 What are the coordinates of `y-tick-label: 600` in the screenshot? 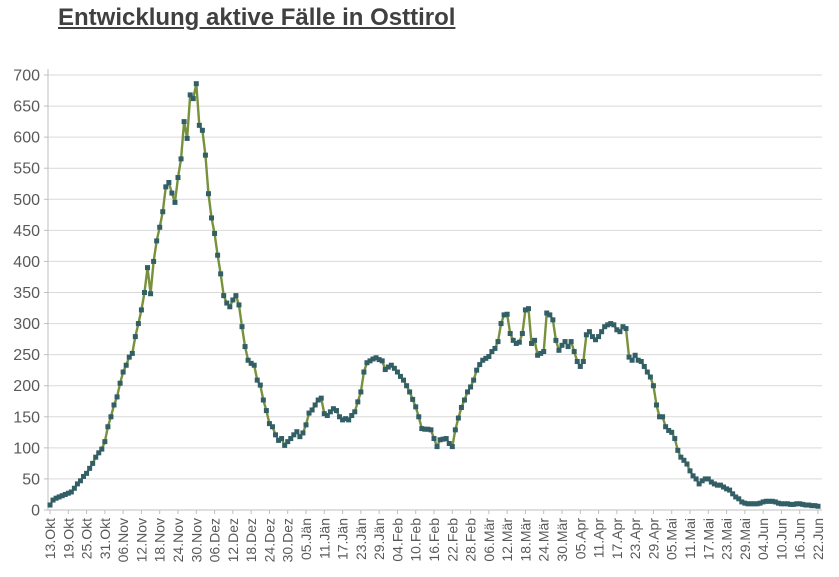 It's located at (26, 138).